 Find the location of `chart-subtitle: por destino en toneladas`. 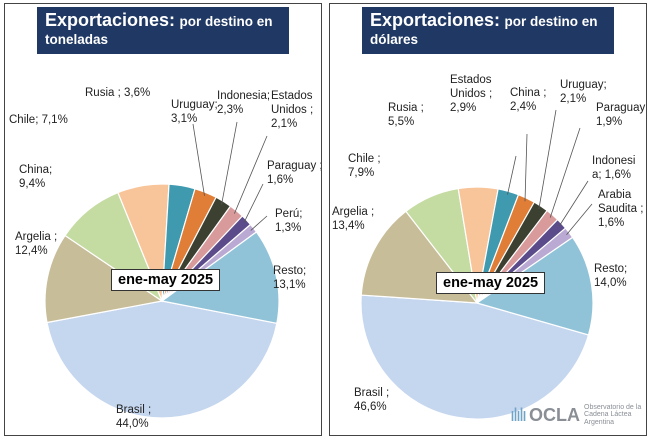

chart-subtitle: por destino en toneladas is located at coordinates (159, 31).